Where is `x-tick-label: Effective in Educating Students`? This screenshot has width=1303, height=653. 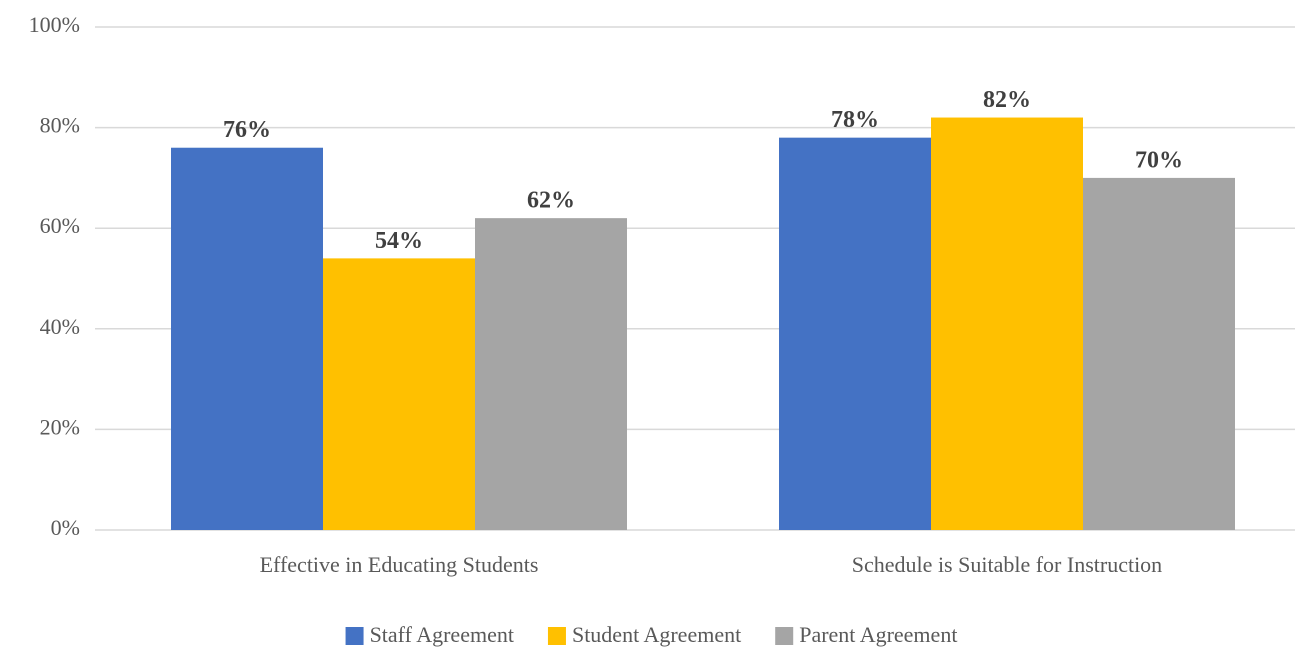
x-tick-label: Effective in Educating Students is located at coordinates (399, 564).